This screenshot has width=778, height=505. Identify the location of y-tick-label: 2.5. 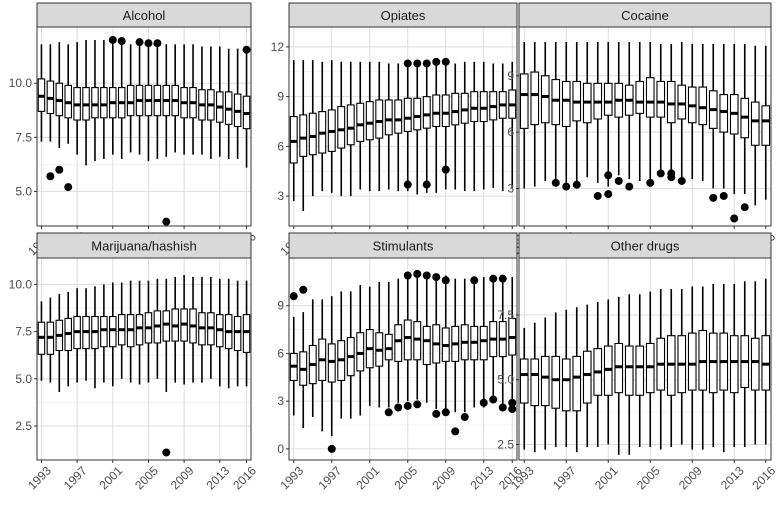
(23, 426).